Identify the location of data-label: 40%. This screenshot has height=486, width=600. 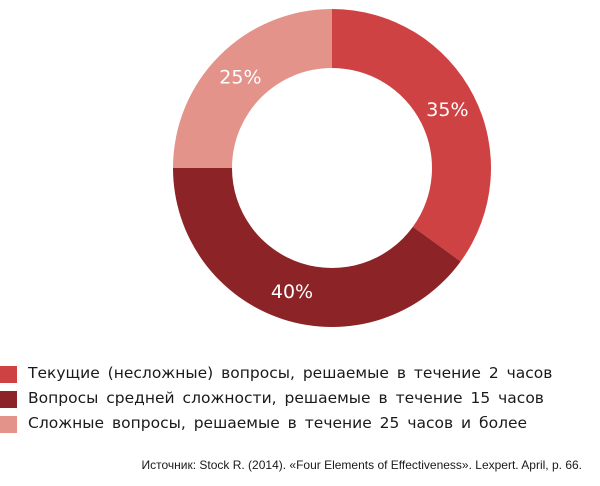
(292, 292).